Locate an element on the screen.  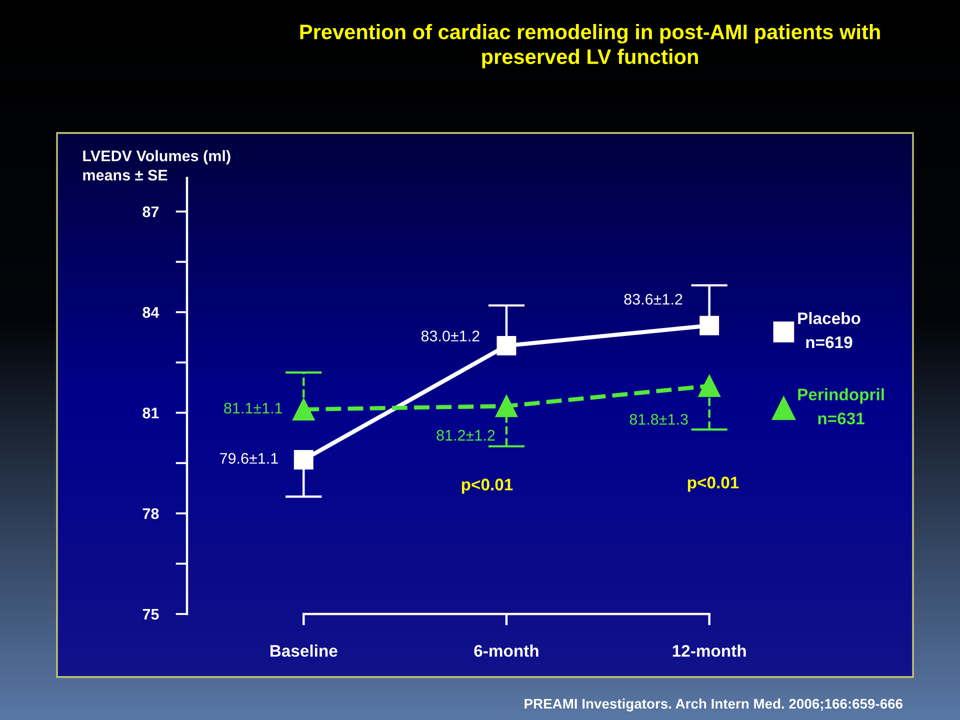
y-tick-label: 81 is located at coordinates (150, 413).